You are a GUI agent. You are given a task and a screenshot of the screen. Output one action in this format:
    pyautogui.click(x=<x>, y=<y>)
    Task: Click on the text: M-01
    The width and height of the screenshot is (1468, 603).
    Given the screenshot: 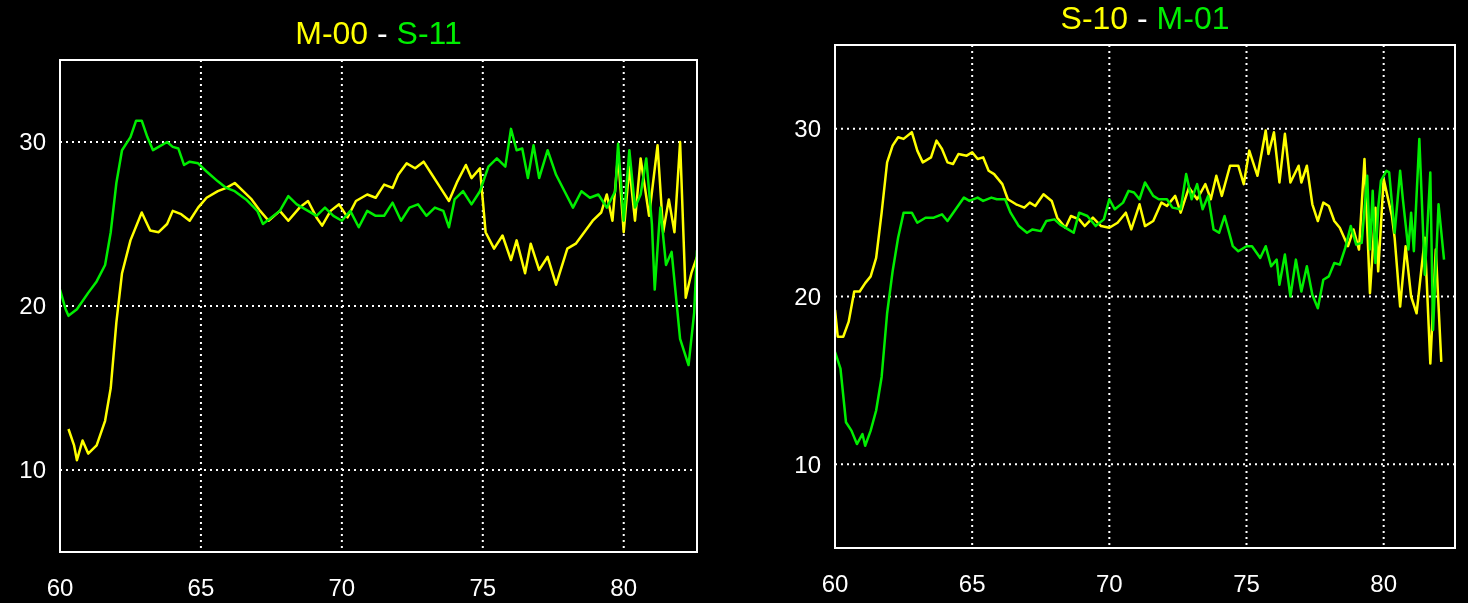 What is the action you would take?
    pyautogui.click(x=1193, y=18)
    